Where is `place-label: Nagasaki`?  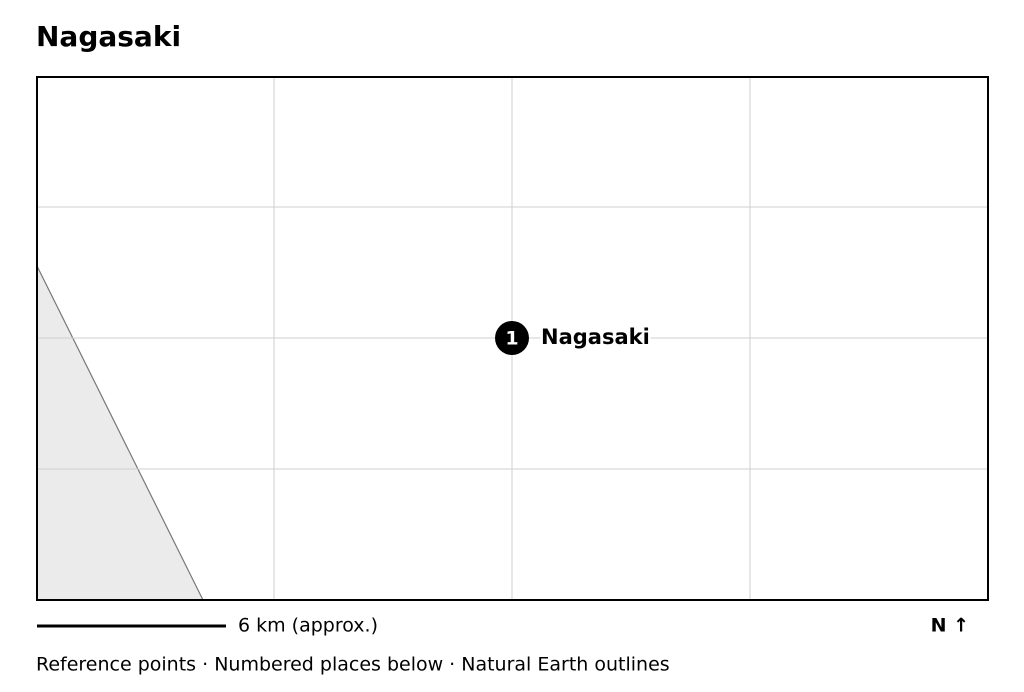 place-label: Nagasaki is located at coordinates (595, 337).